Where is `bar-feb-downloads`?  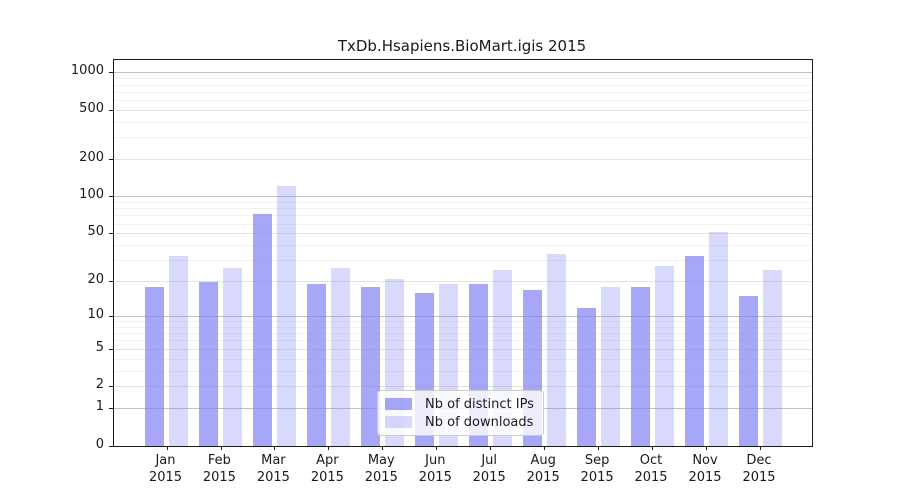 bar-feb-downloads is located at coordinates (232, 357).